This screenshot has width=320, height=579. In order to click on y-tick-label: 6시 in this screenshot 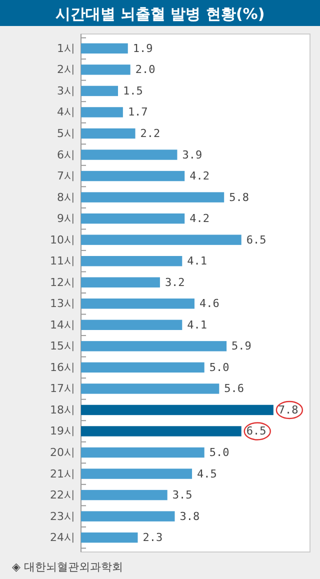, I will do `click(66, 155)`.